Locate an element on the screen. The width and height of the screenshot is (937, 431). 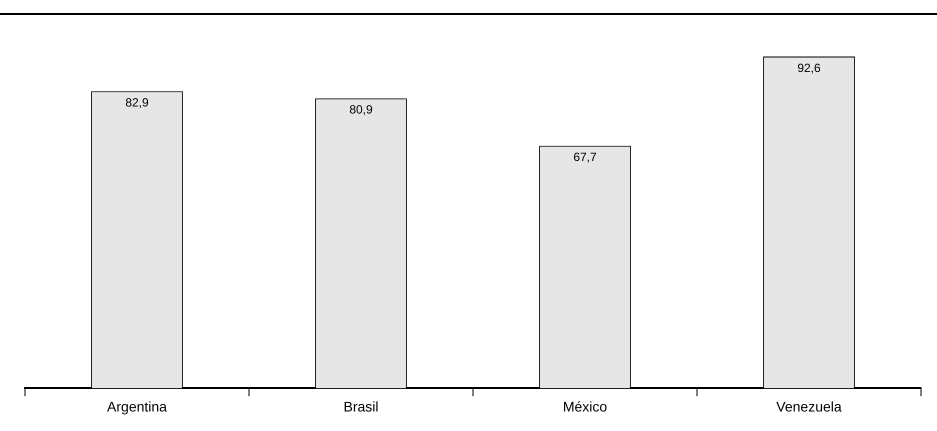
data-label: 67,7 is located at coordinates (585, 157).